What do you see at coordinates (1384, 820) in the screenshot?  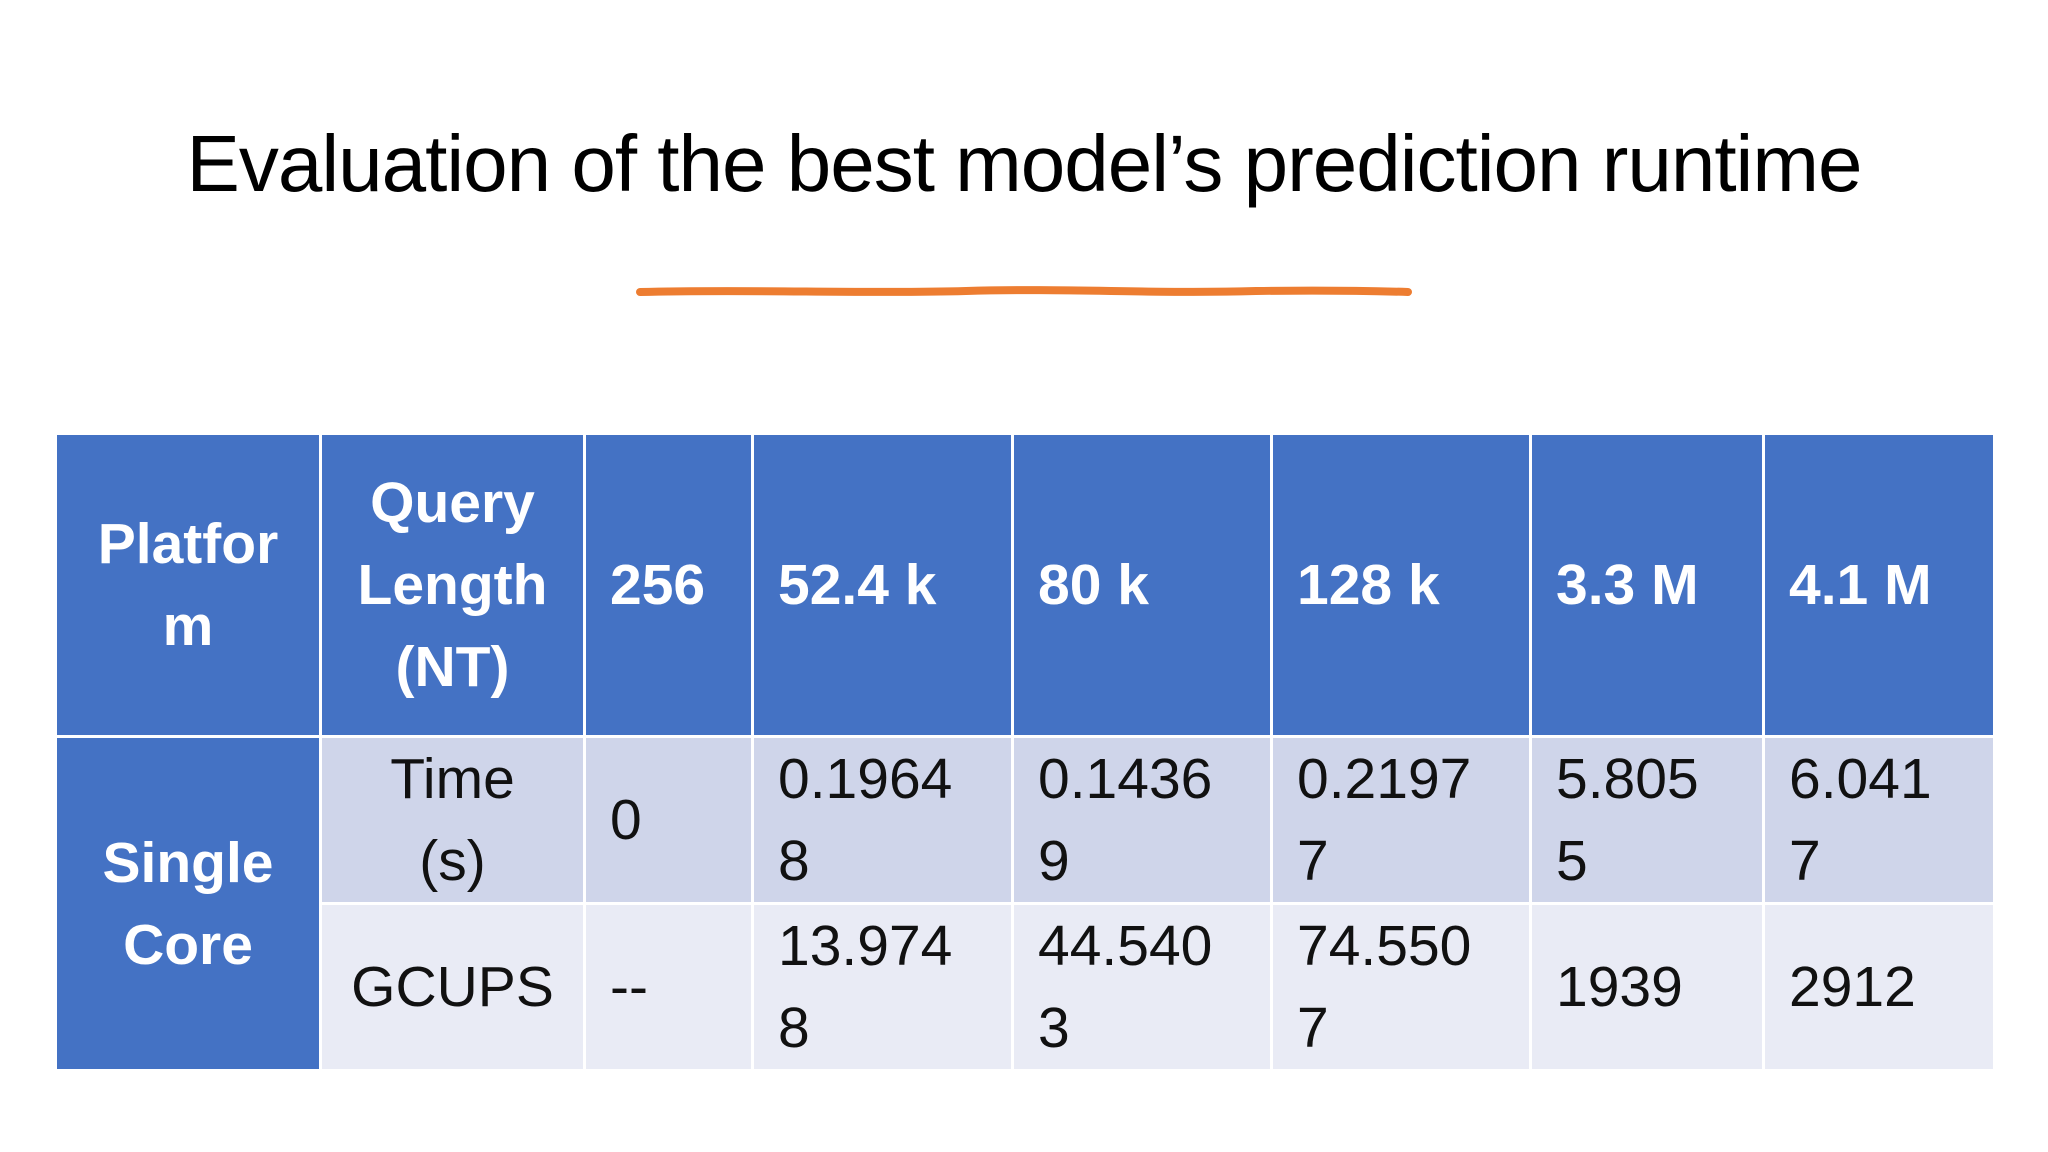 I see `cell-value: 0.2197 7` at bounding box center [1384, 820].